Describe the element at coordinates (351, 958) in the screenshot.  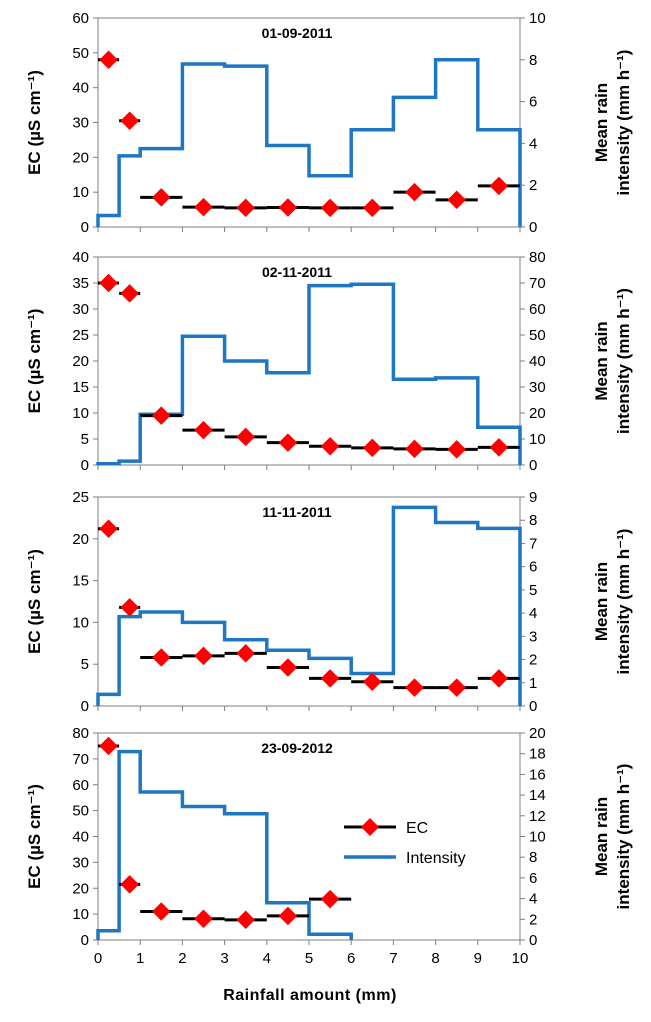
I see `x-tick-label: 6` at that location.